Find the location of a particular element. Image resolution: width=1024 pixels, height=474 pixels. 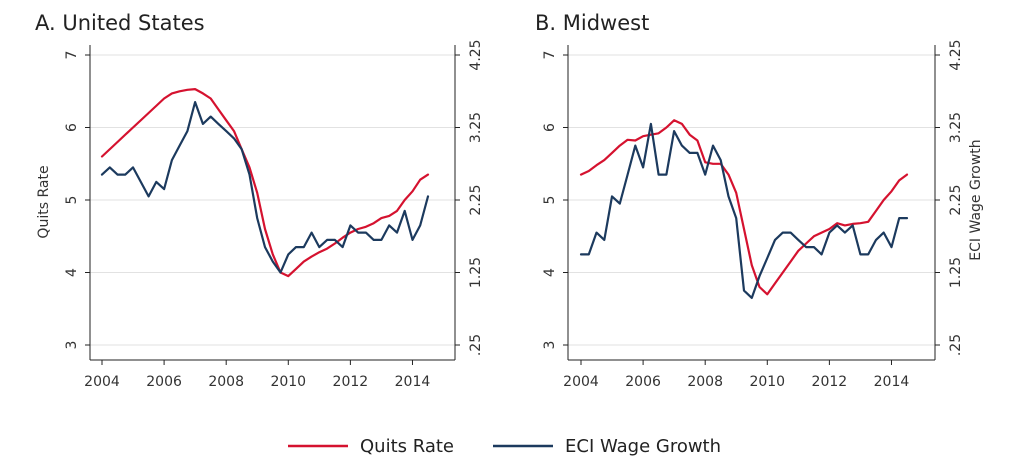

panel-title-a: A. United States is located at coordinates (120, 23).